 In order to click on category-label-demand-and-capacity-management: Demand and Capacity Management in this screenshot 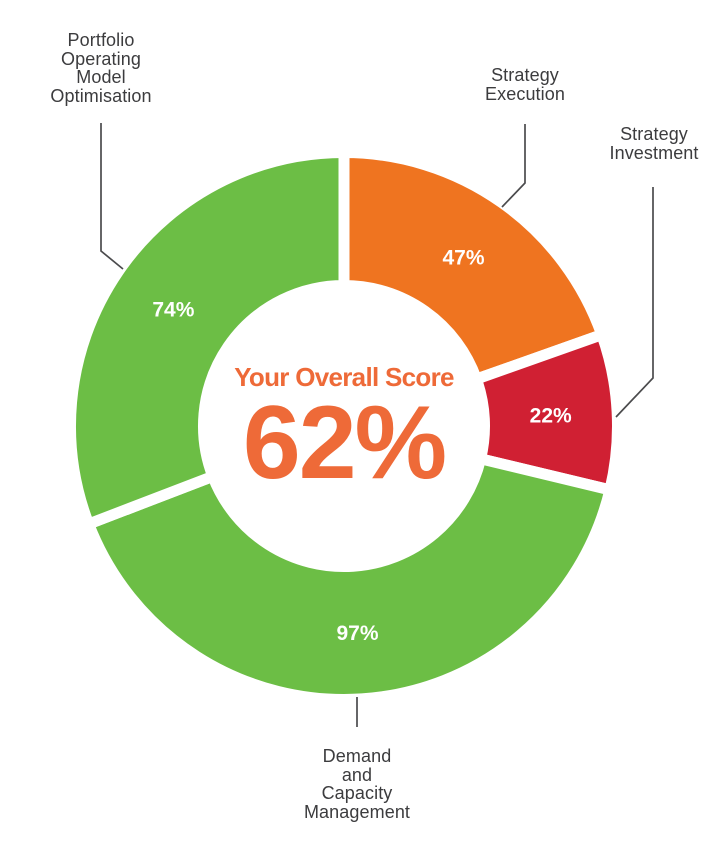, I will do `click(357, 784)`.